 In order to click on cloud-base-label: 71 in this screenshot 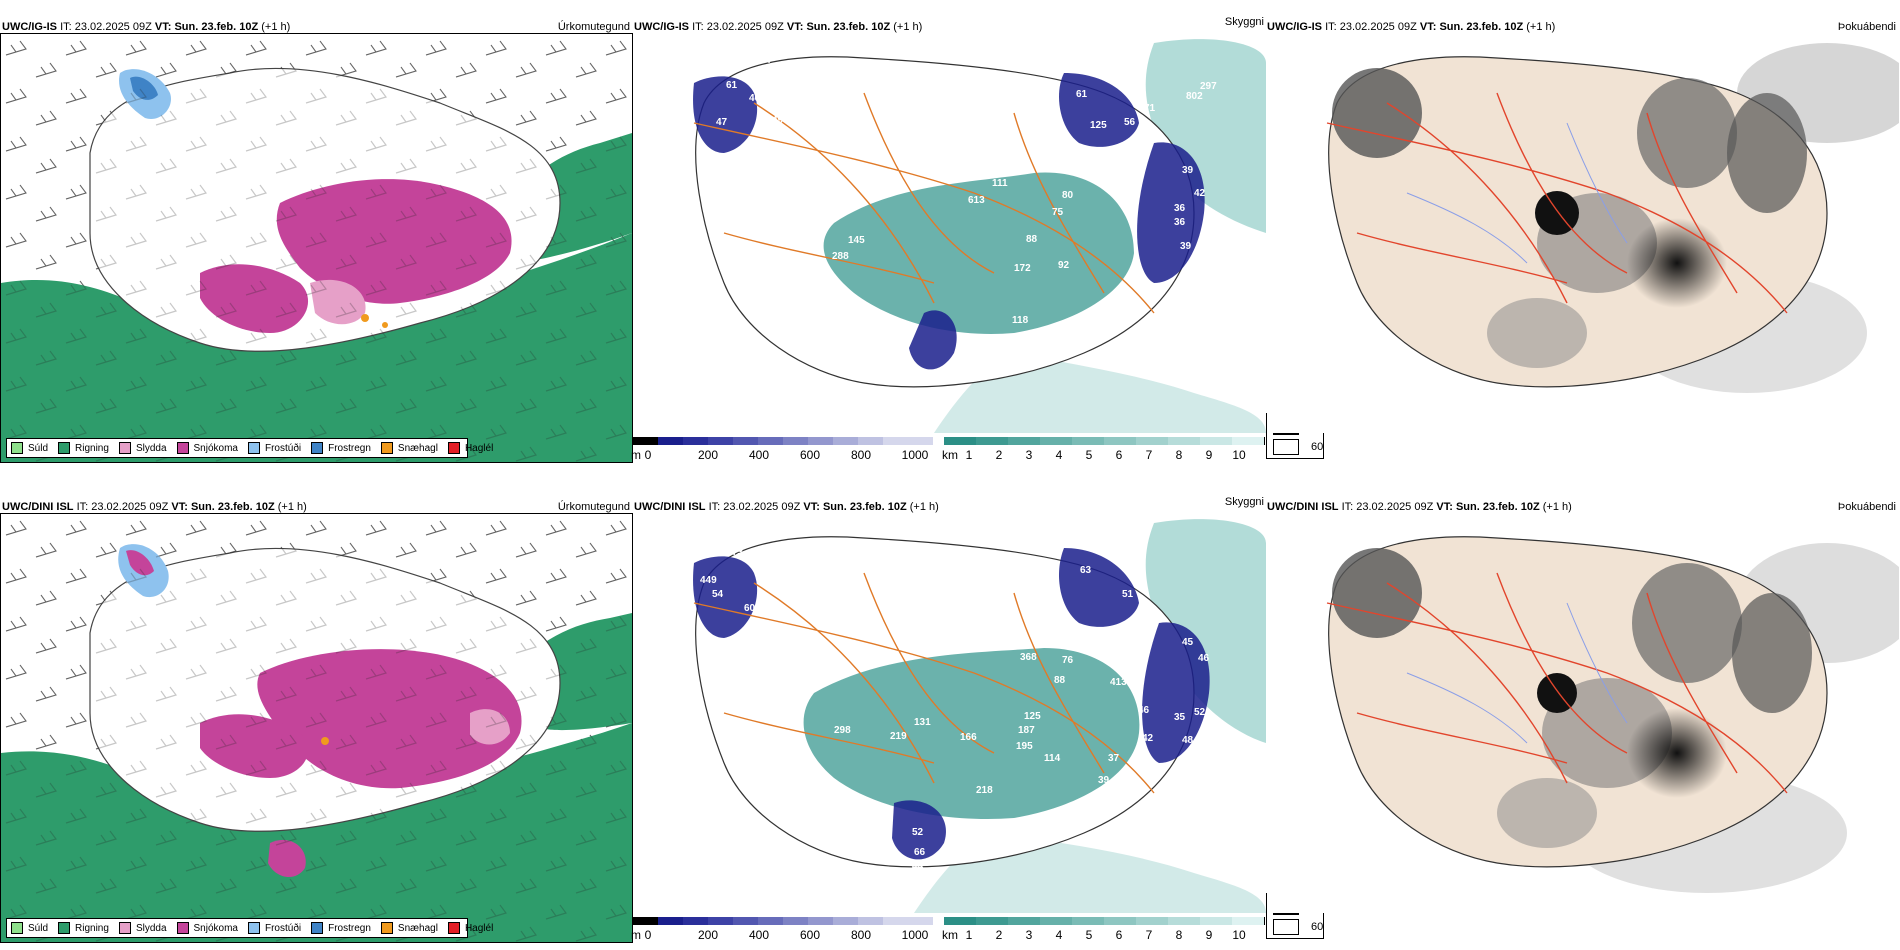, I will do `click(774, 628)`.